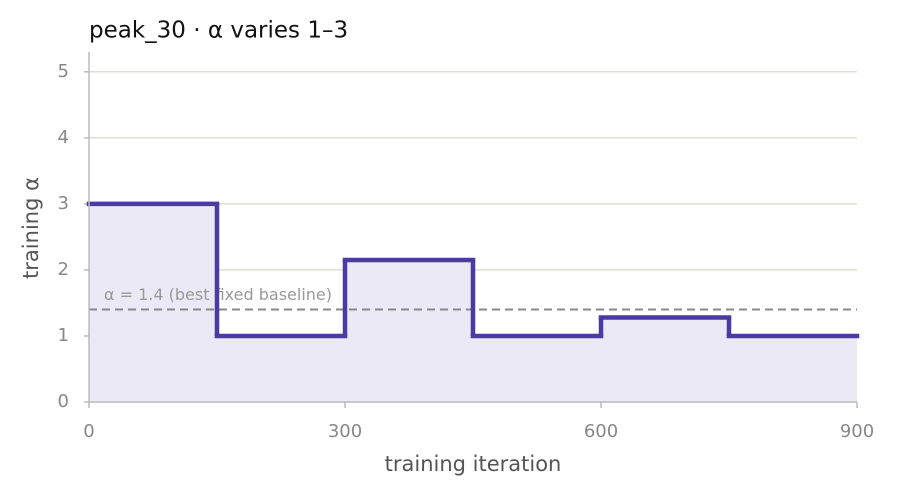 This screenshot has width=898, height=497. Describe the element at coordinates (63, 137) in the screenshot. I see `y-tick-label: 4` at that location.